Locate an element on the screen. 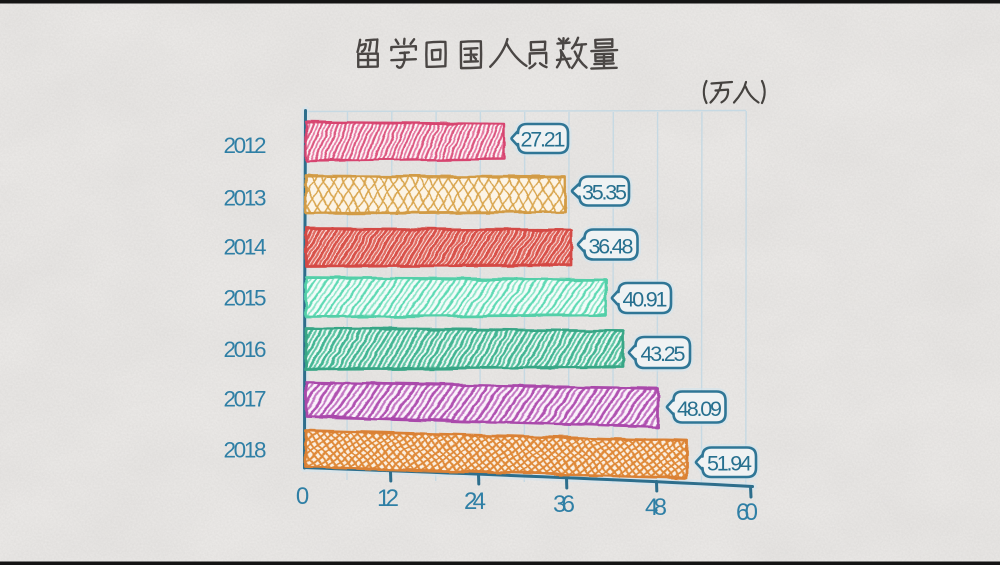 Image resolution: width=1000 pixels, height=565 pixels. svg-text: 35.35 is located at coordinates (604, 193).